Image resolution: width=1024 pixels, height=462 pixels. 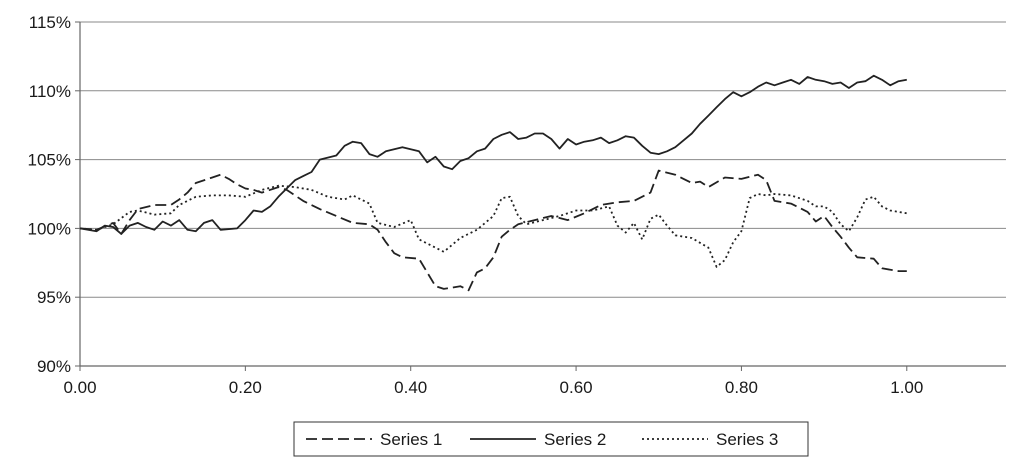 I want to click on legend-label-series-2: Series 2, so click(x=575, y=439).